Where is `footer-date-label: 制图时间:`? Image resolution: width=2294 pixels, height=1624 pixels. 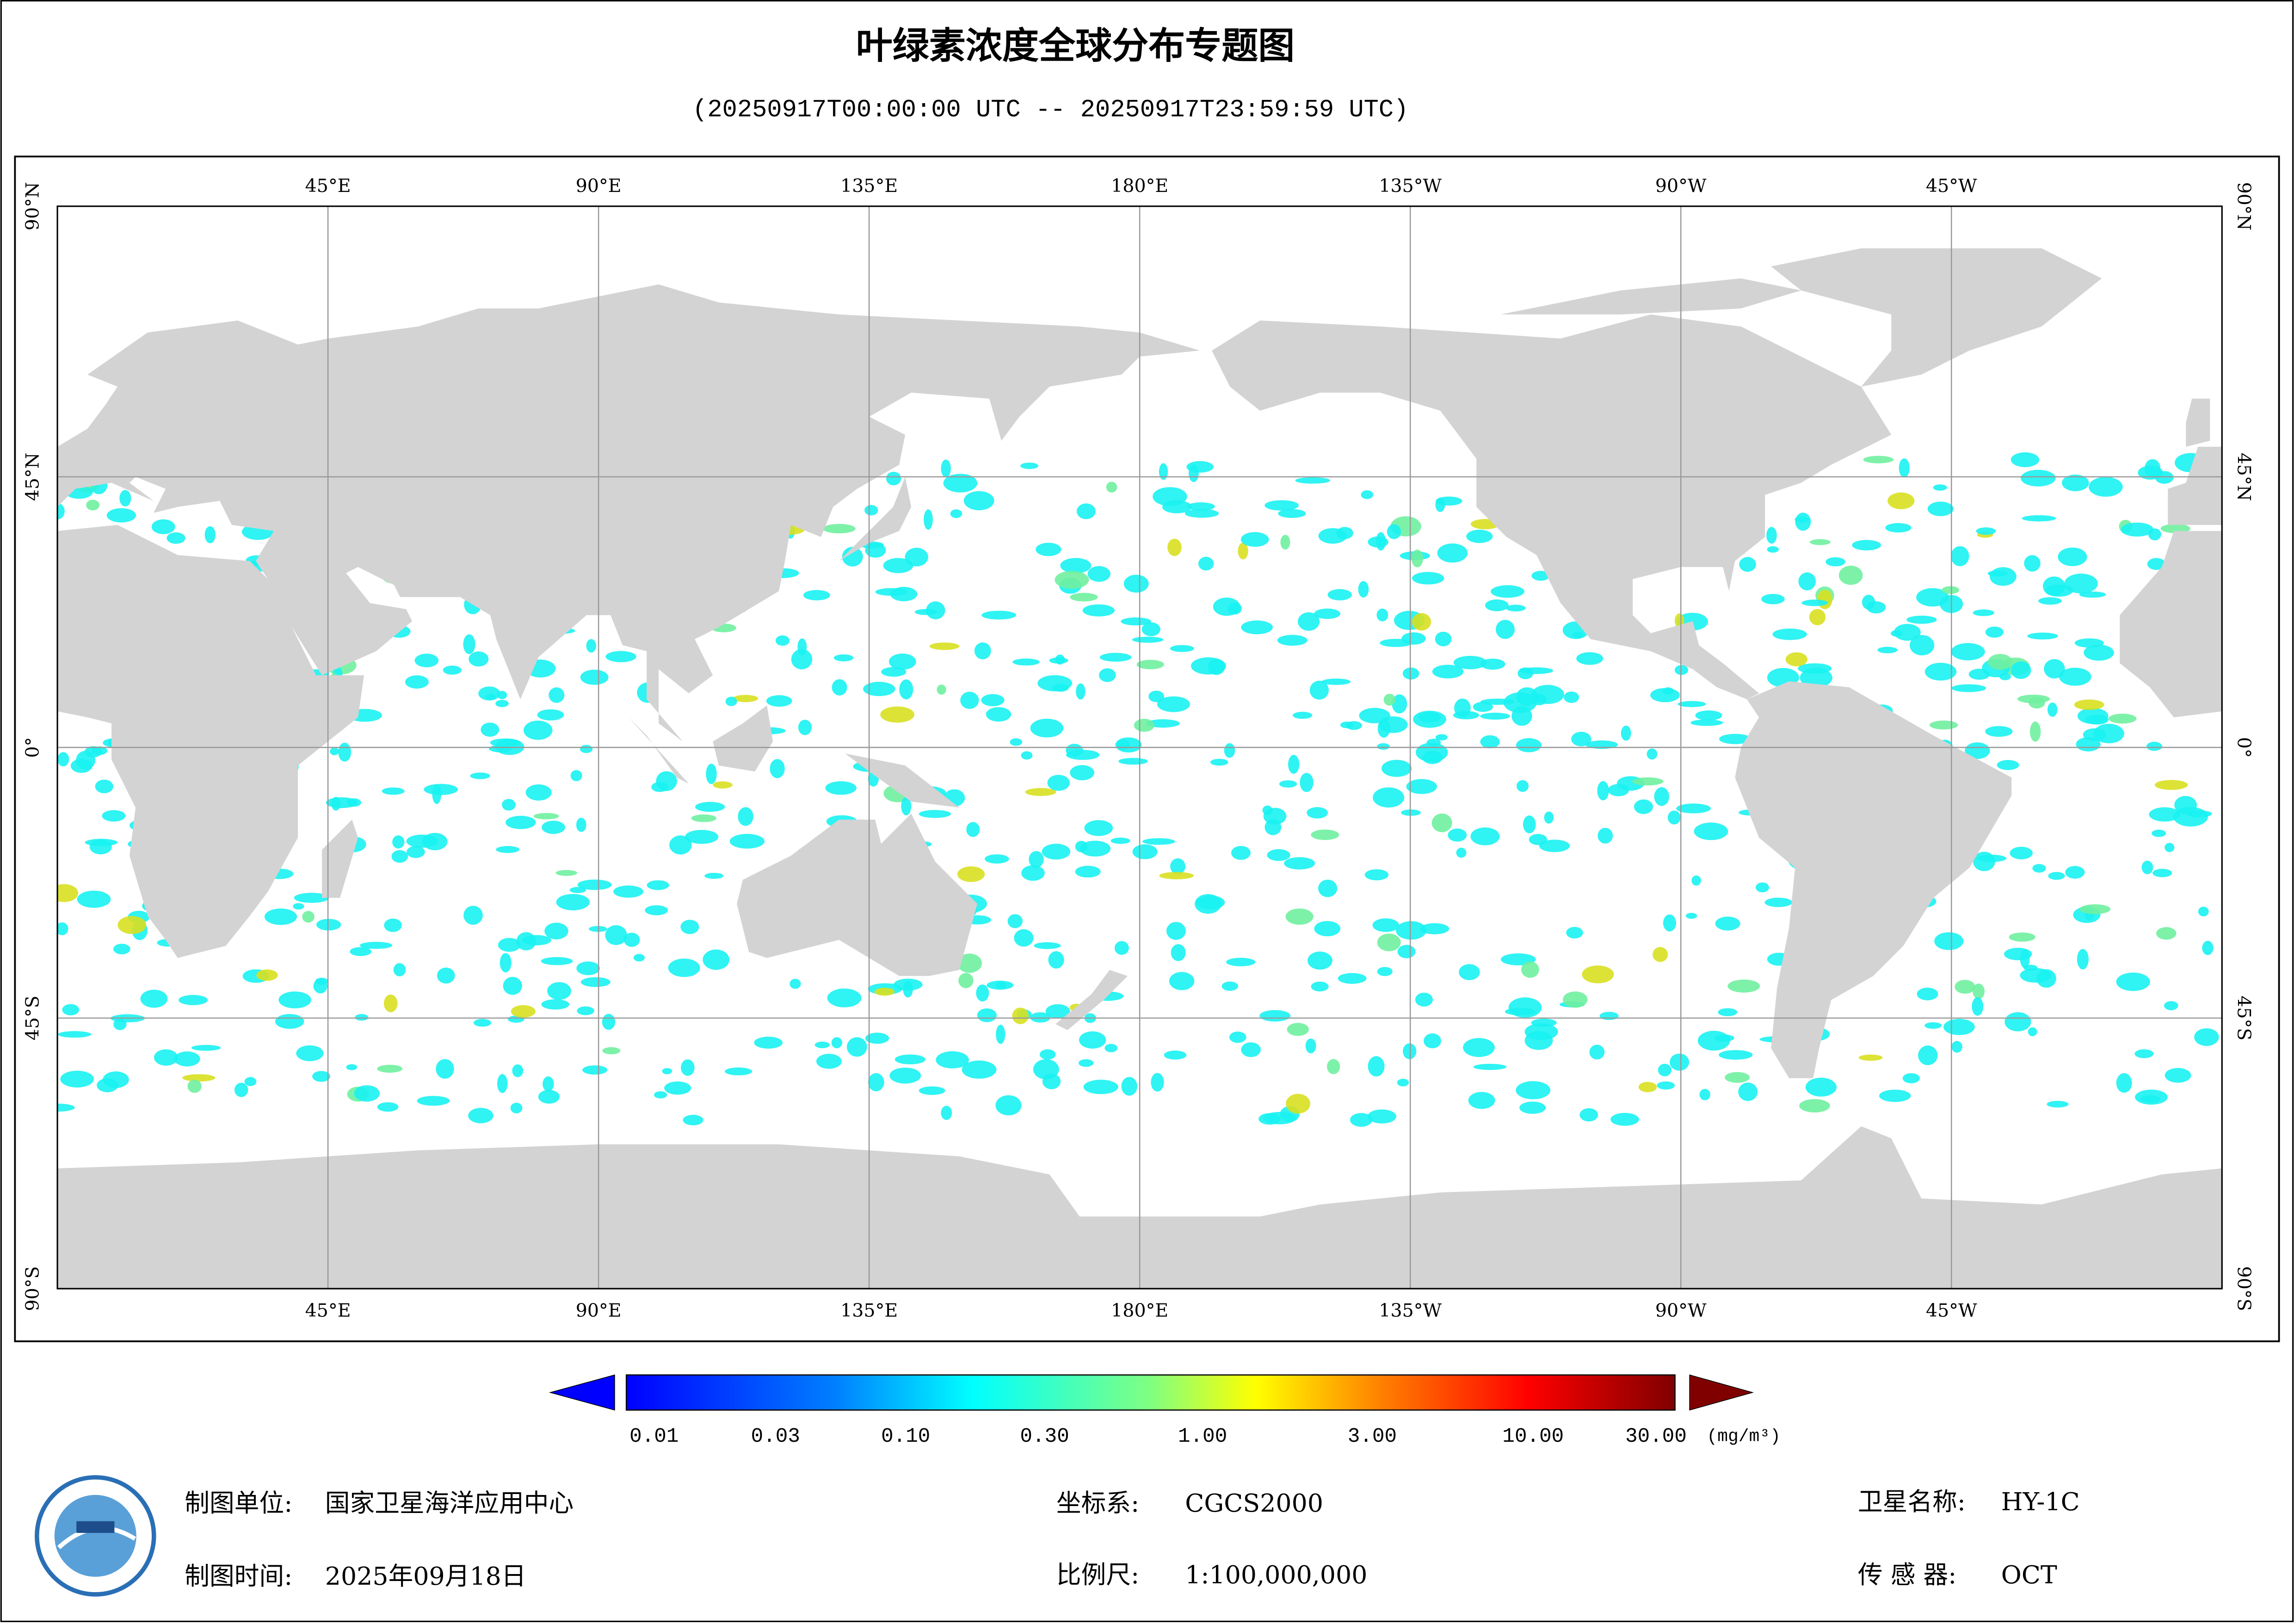
footer-date-label: 制图时间: is located at coordinates (239, 1576).